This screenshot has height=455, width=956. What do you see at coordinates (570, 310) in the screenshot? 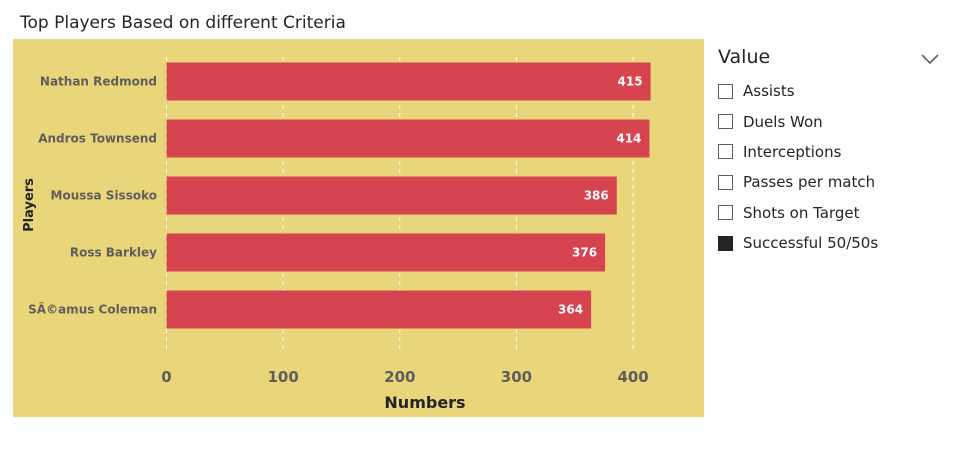
I see `data-label: 364` at bounding box center [570, 310].